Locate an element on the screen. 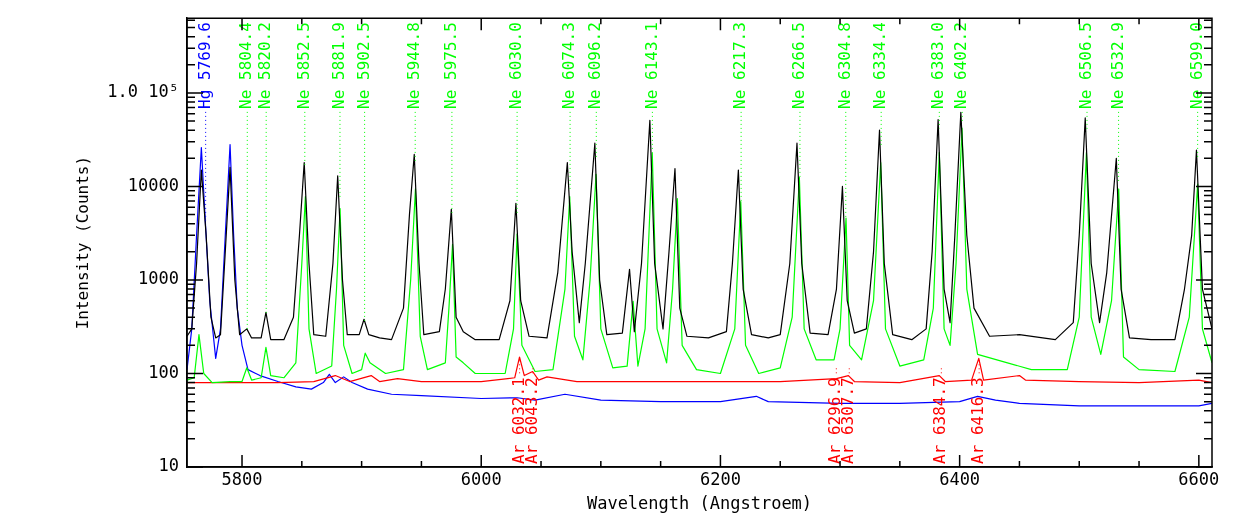 The image size is (1234, 517). y-tick-label: 1.0 10⁵ is located at coordinates (143, 91).